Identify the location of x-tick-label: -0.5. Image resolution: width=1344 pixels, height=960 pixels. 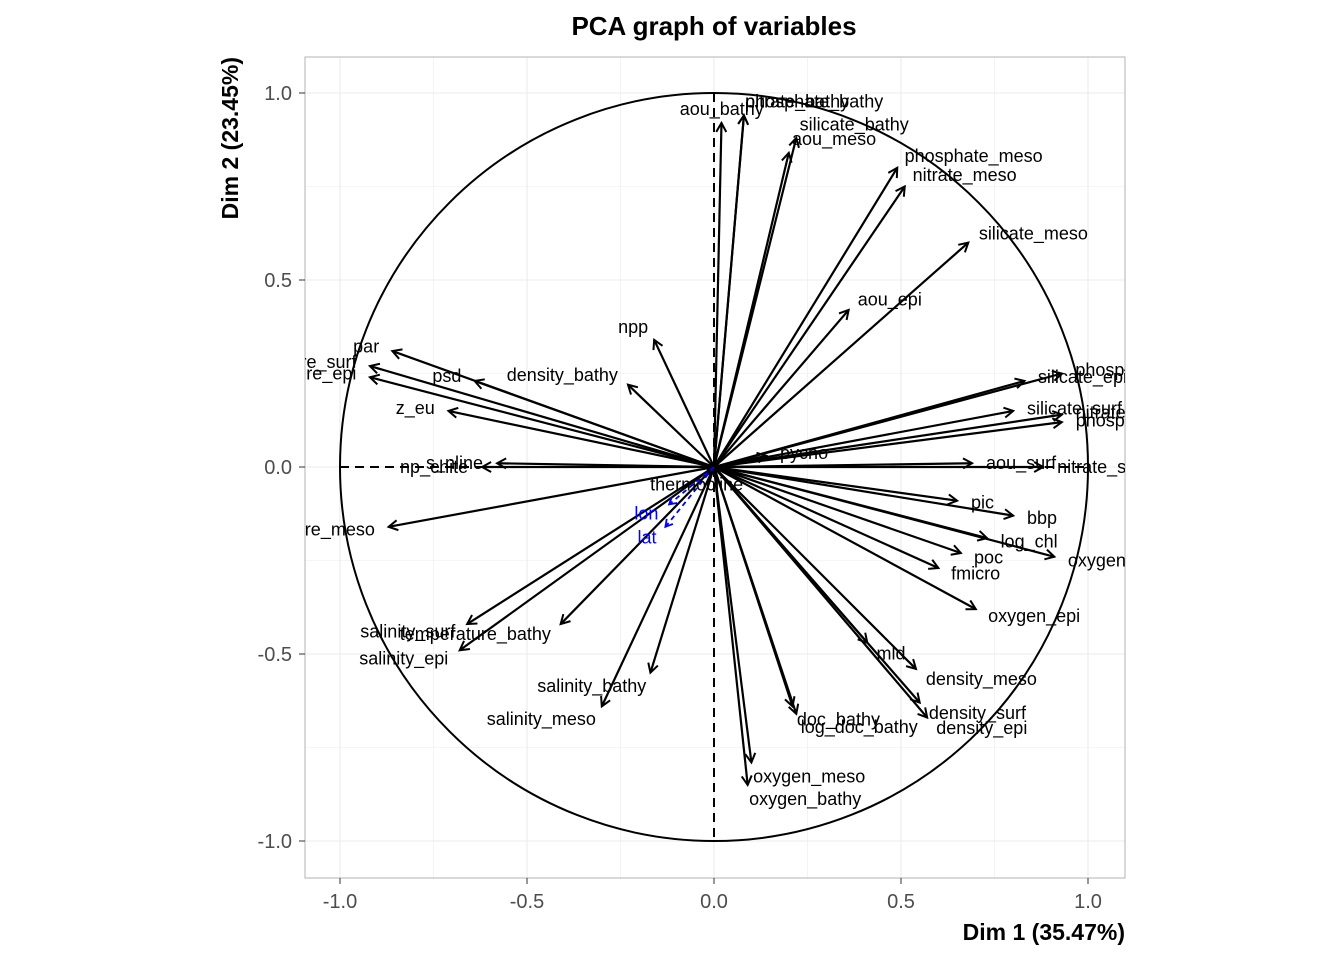
(527, 902).